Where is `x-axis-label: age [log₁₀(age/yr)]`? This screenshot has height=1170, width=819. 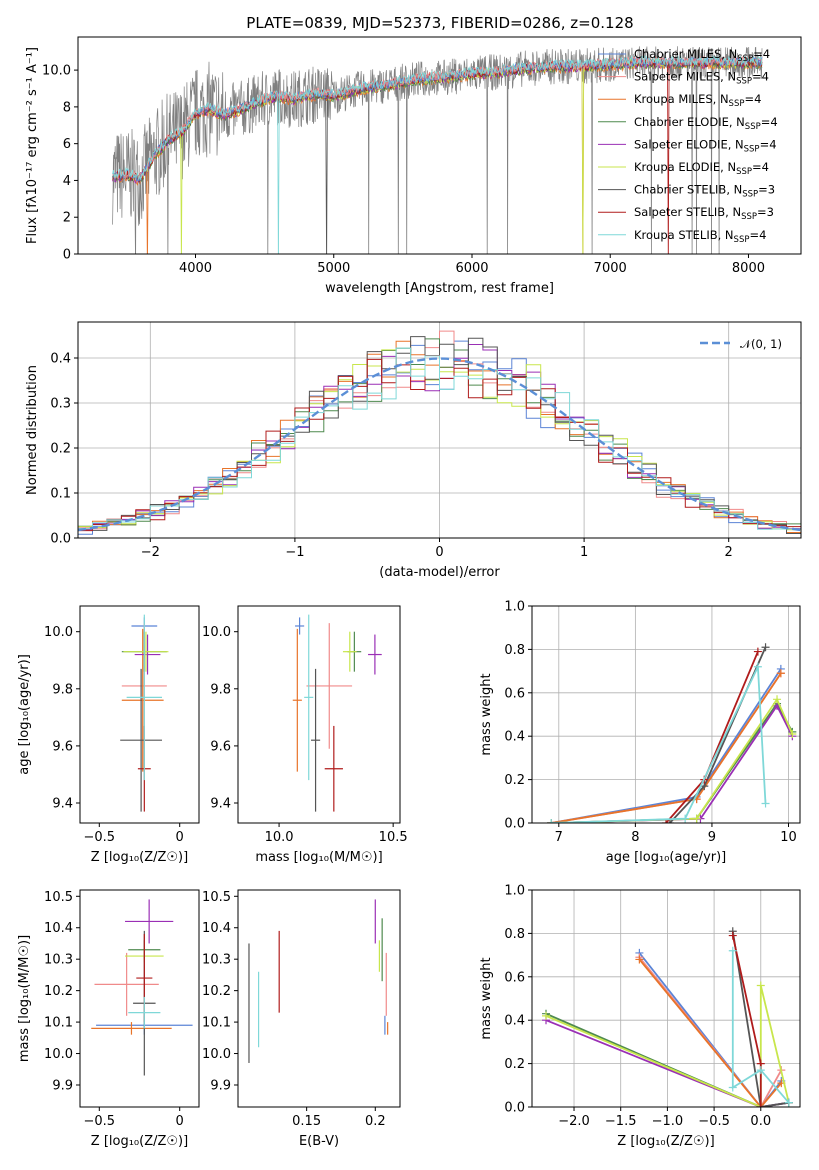 x-axis-label: age [log₁₀(age/yr)] is located at coordinates (666, 857).